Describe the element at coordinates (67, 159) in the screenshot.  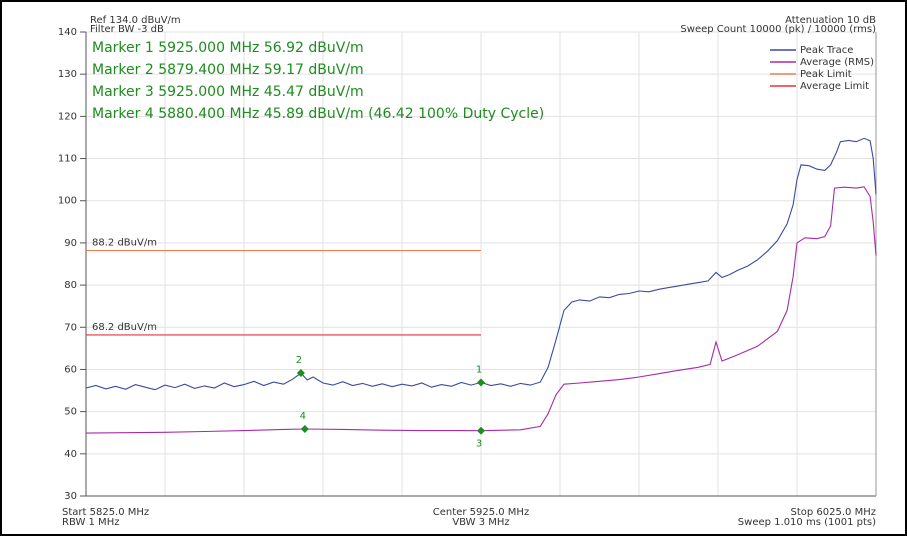
I see `y-tick-label: 110` at that location.